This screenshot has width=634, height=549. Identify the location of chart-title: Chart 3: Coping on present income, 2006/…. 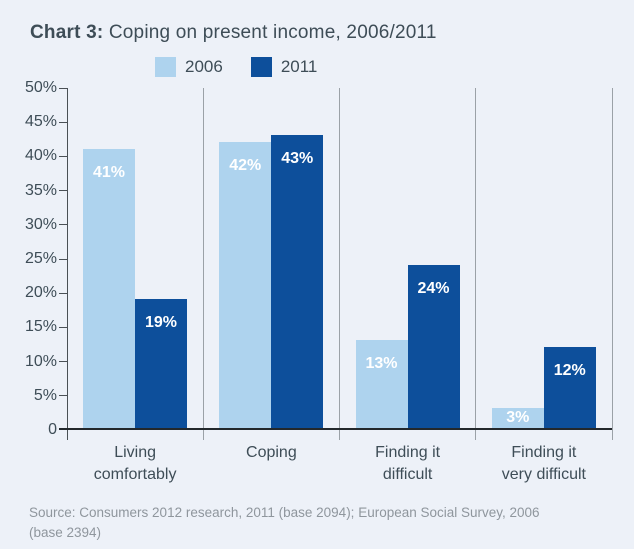
(233, 33).